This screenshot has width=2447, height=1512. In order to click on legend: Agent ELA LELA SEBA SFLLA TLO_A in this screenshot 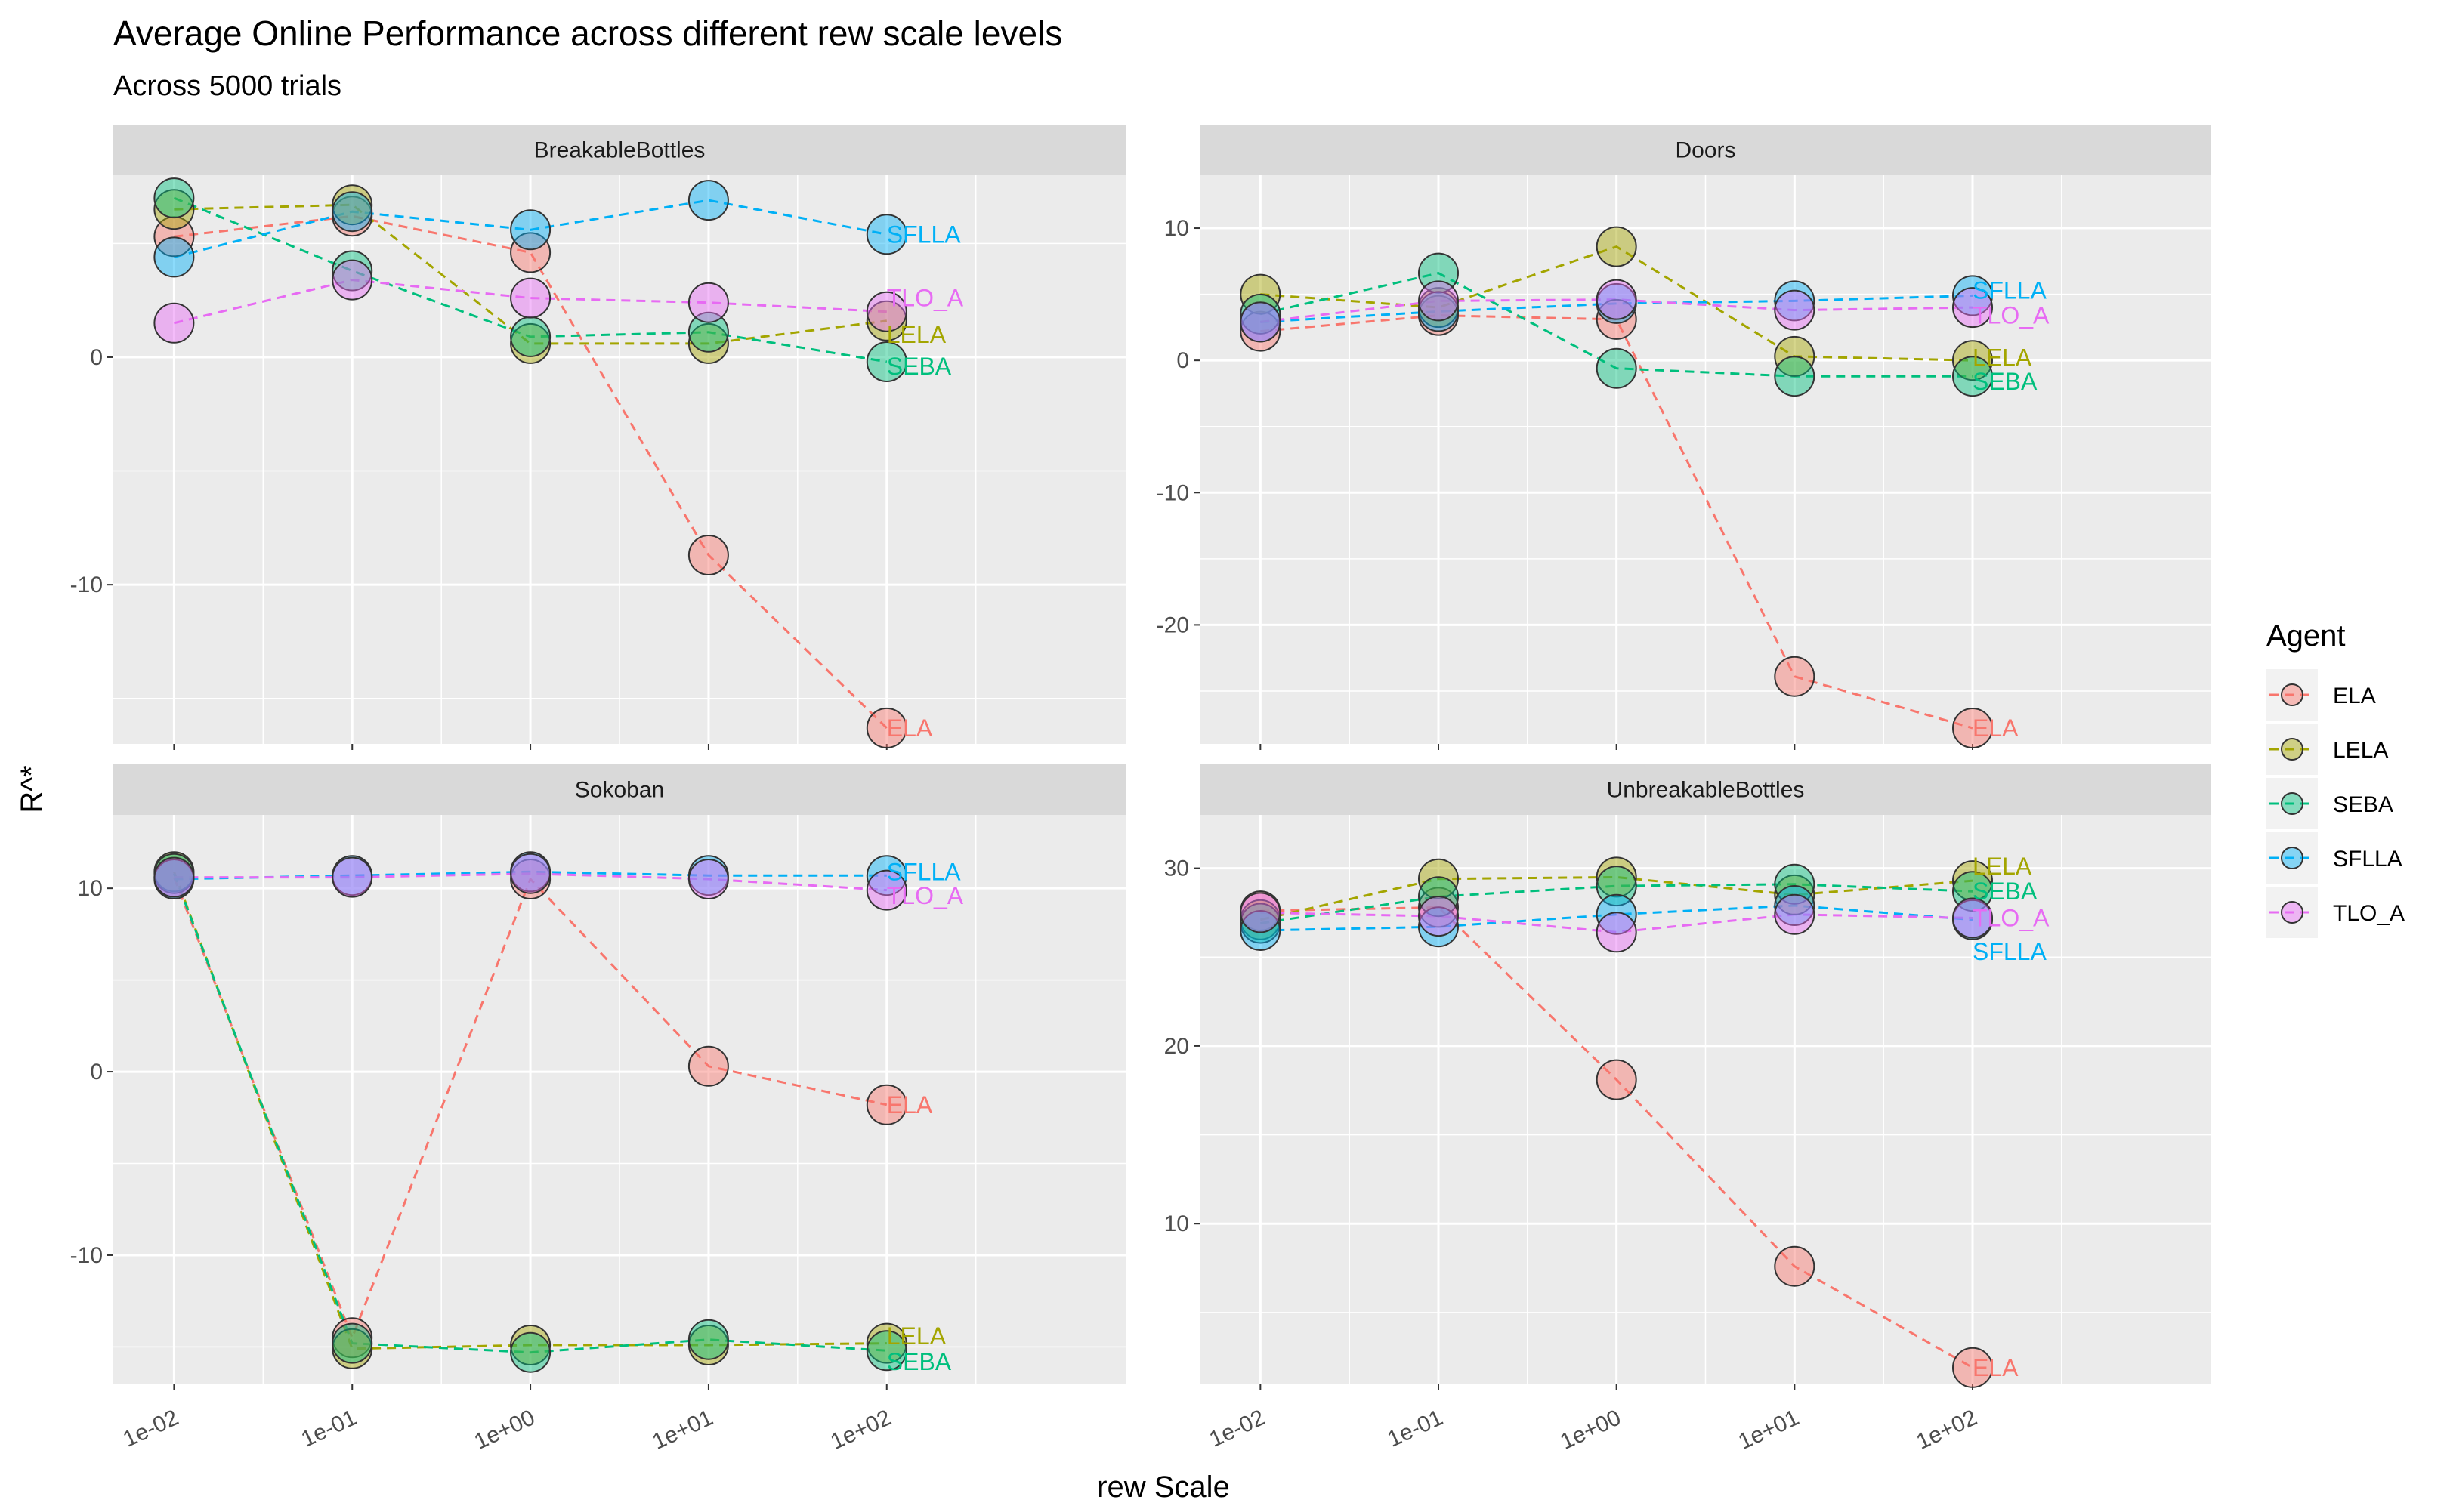, I will do `click(2335, 778)`.